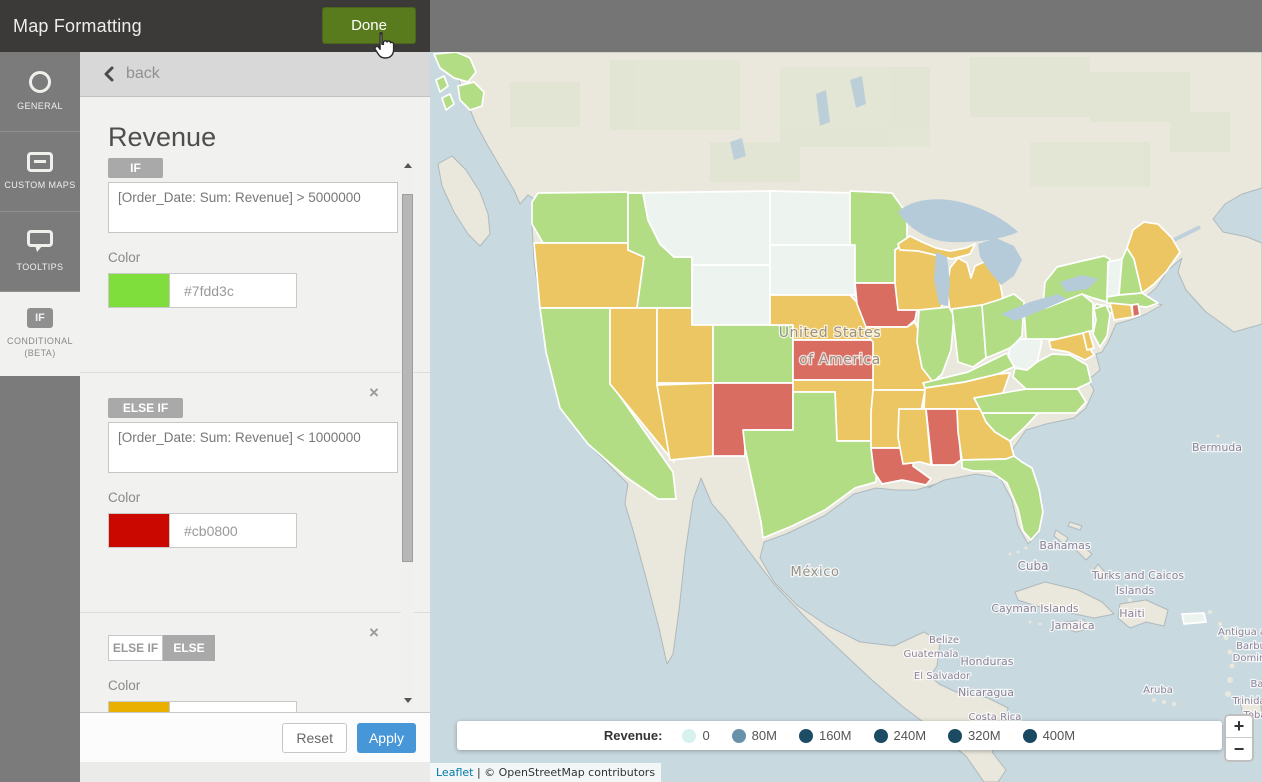 The width and height of the screenshot is (1262, 782). Describe the element at coordinates (1088, 340) in the screenshot. I see `state-DE` at that location.